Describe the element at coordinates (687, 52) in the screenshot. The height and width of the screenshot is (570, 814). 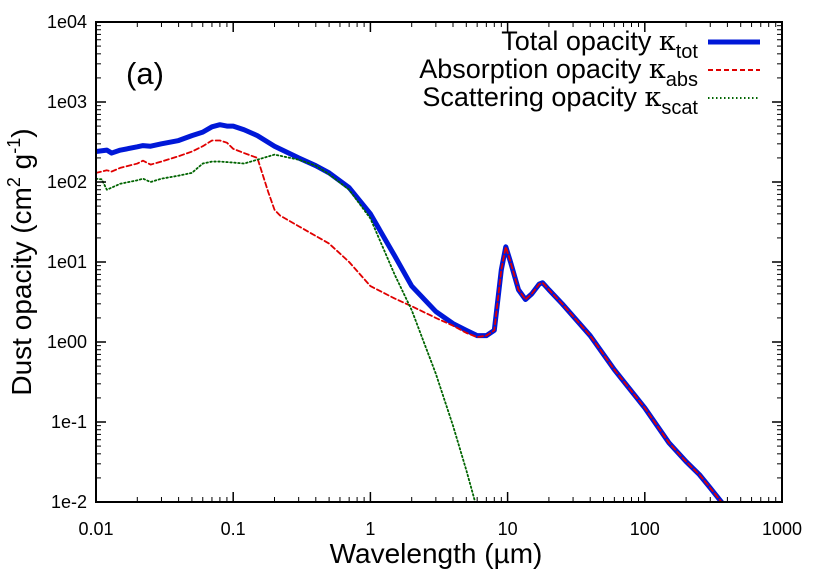
I see `legend-total-subscript: tot` at that location.